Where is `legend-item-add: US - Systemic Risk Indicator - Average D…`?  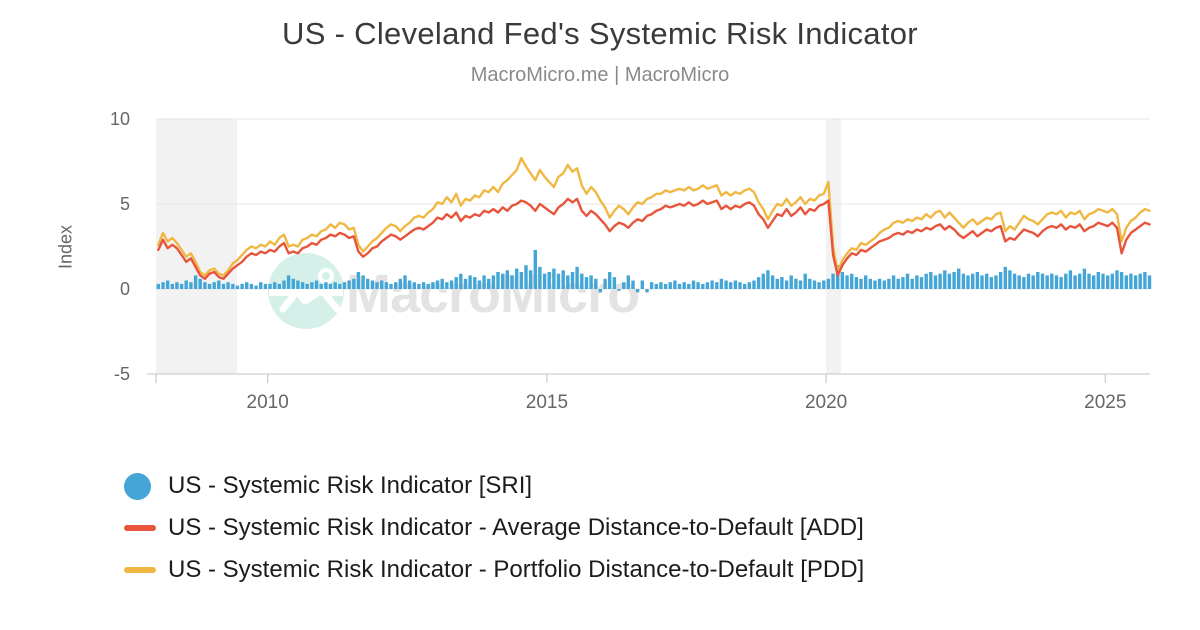 legend-item-add: US - Systemic Risk Indicator - Average D… is located at coordinates (494, 528).